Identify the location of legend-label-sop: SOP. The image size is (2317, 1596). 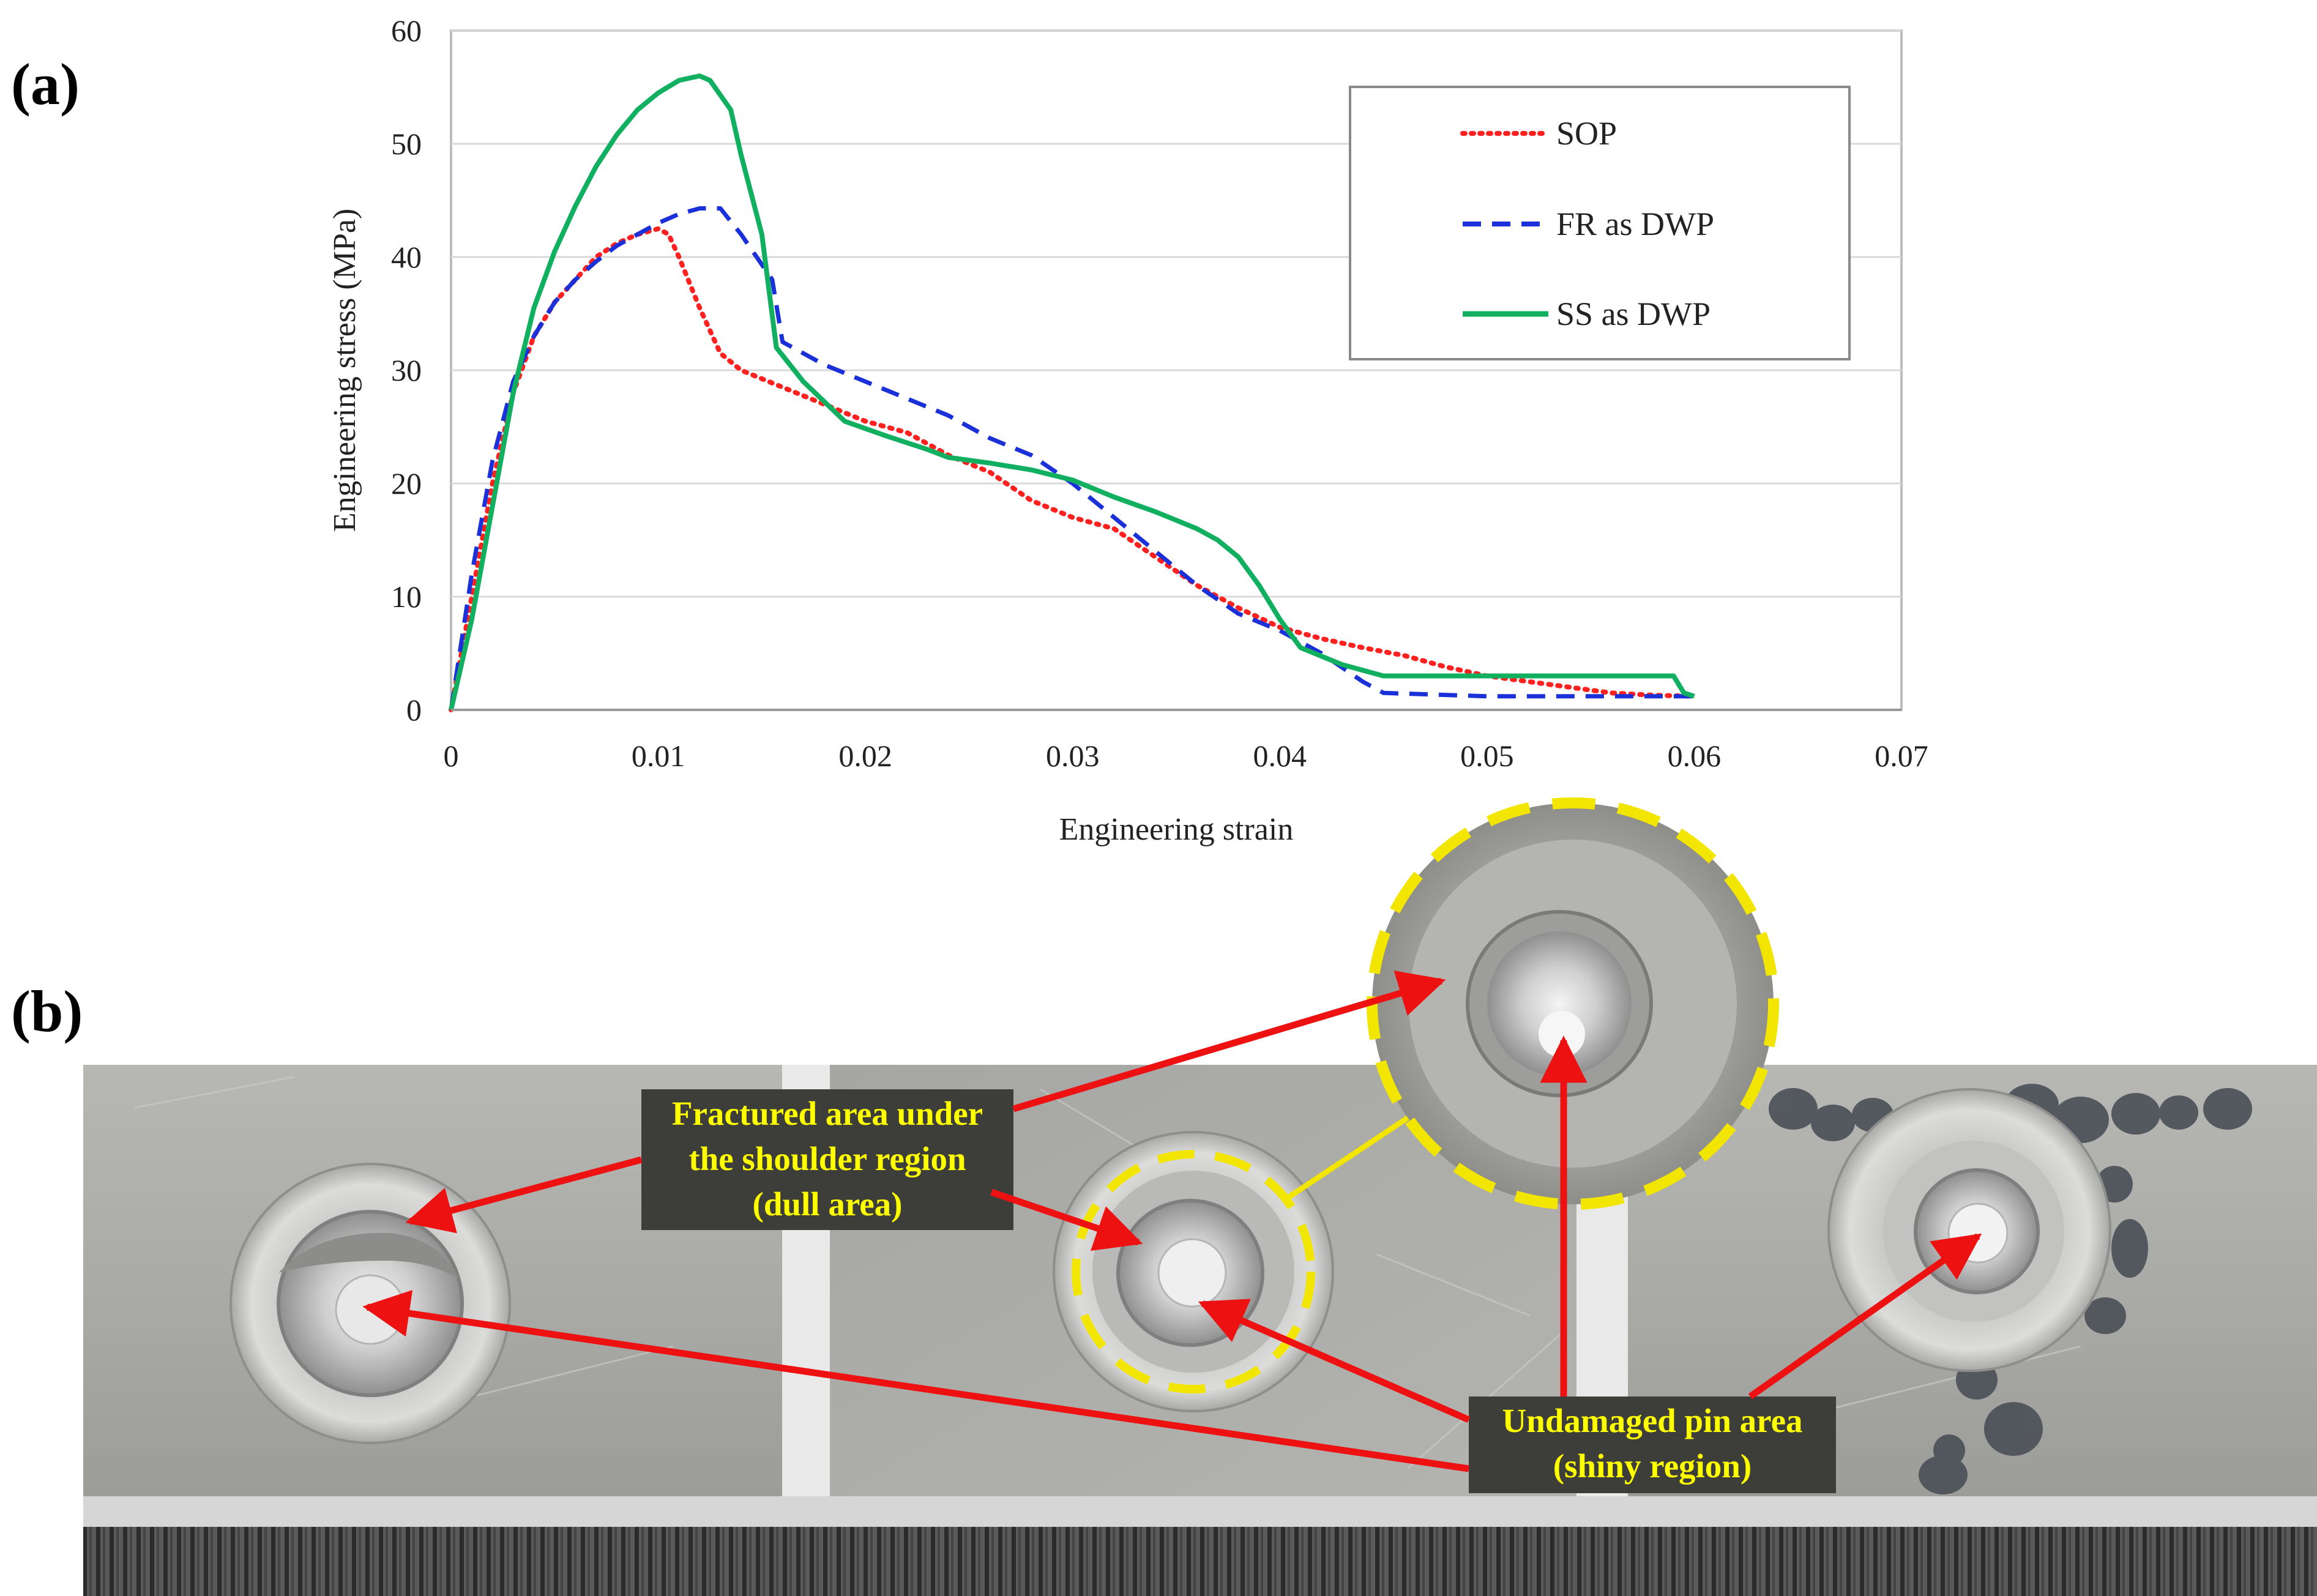
(1587, 133).